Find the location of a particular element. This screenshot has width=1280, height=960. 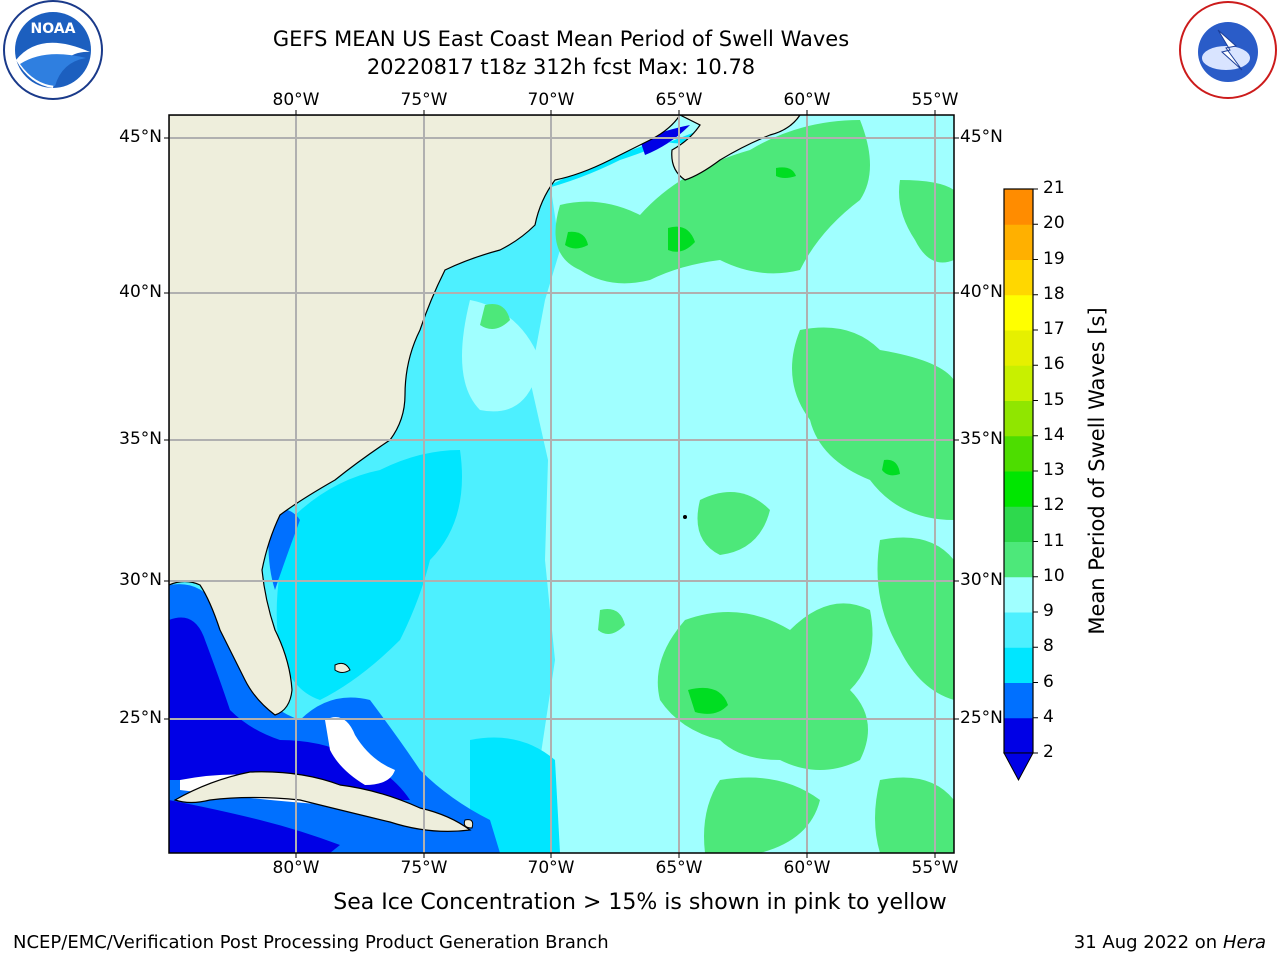

lon-label-top-80w: 80°W is located at coordinates (296, 100).